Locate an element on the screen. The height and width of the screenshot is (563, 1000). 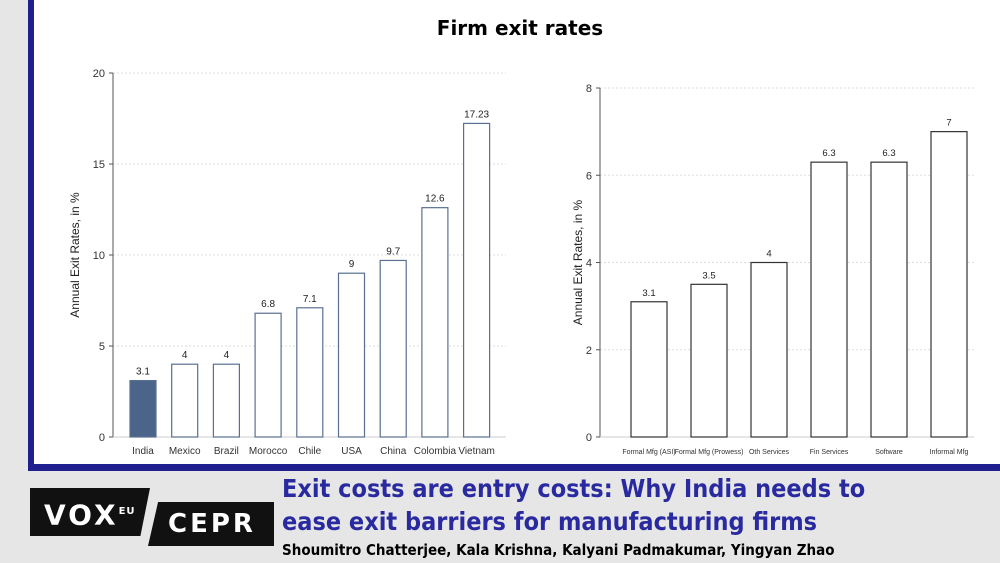
logo-vox: VOX is located at coordinates (81, 515).